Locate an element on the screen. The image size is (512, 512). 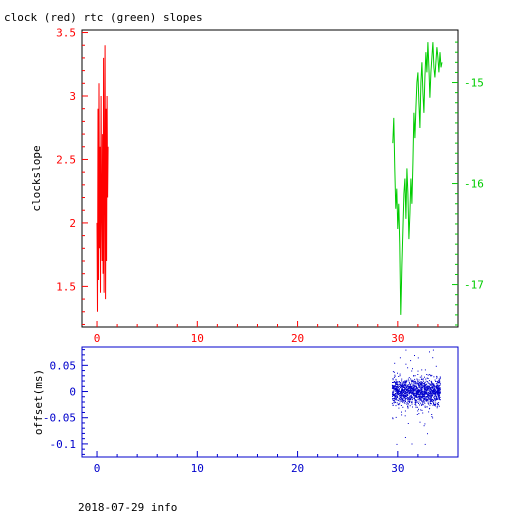
offset-plot-x-tick-label: 0 is located at coordinates (97, 468).